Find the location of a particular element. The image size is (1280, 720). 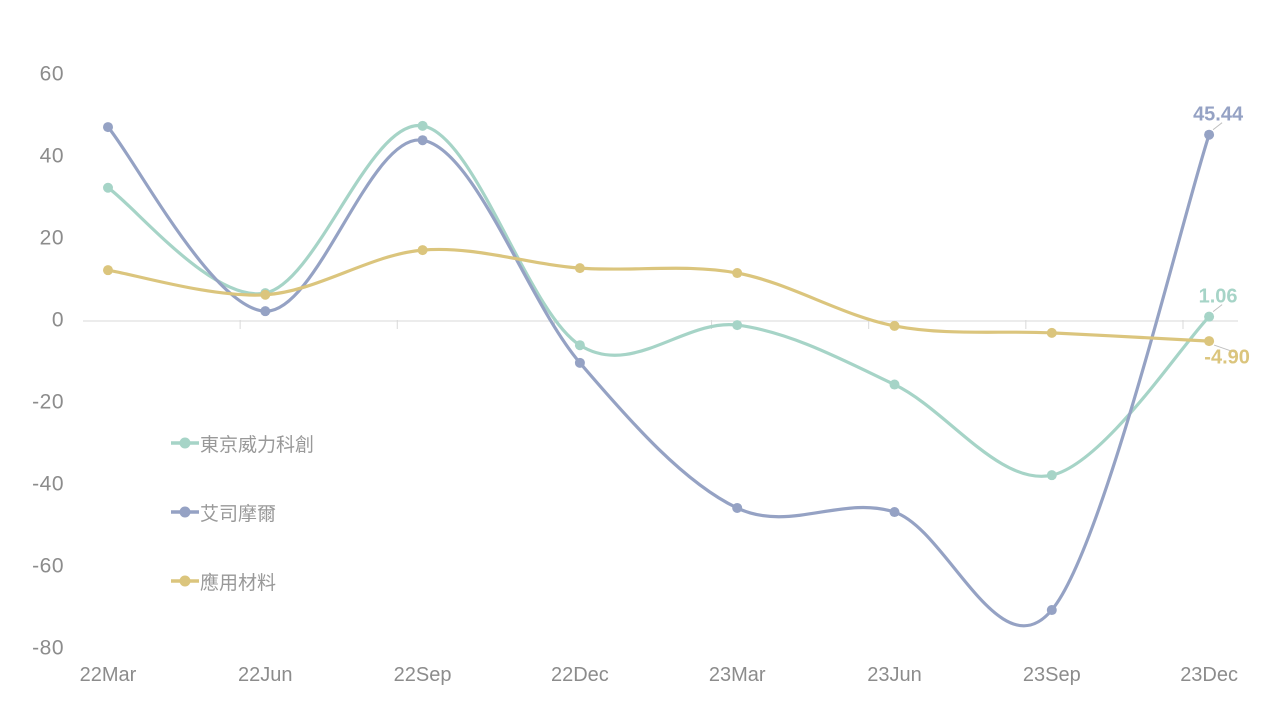

x-axis-label-23Jun: 23Jun is located at coordinates (894, 675).